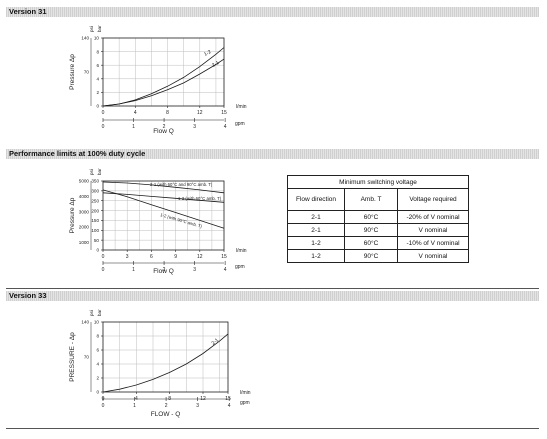 This screenshot has width=547, height=439. What do you see at coordinates (371, 199) in the screenshot?
I see `table-header-amb-t: Amb. T` at bounding box center [371, 199].